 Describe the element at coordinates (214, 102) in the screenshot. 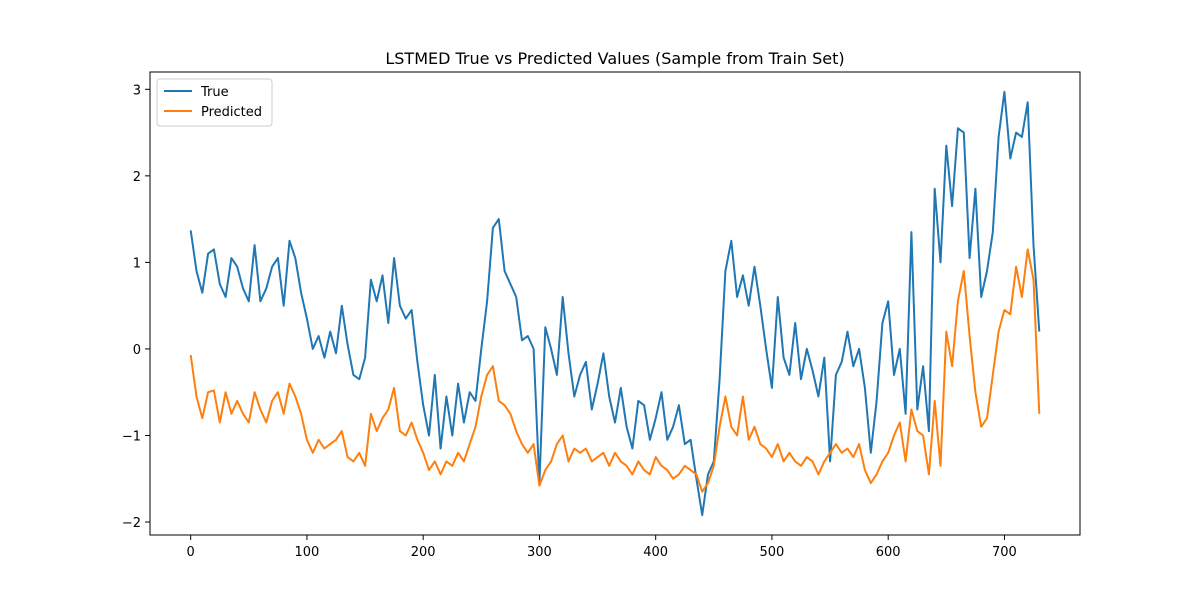

I see `legend: True Predicted` at that location.